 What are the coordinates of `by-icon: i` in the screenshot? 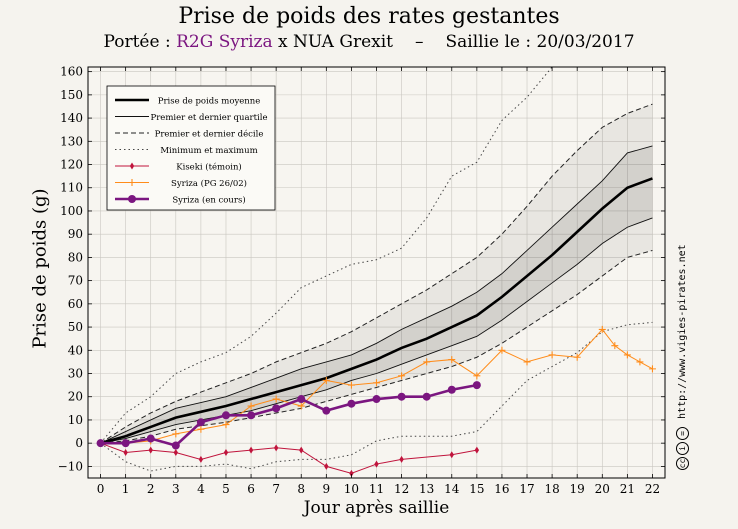 It's located at (682, 448).